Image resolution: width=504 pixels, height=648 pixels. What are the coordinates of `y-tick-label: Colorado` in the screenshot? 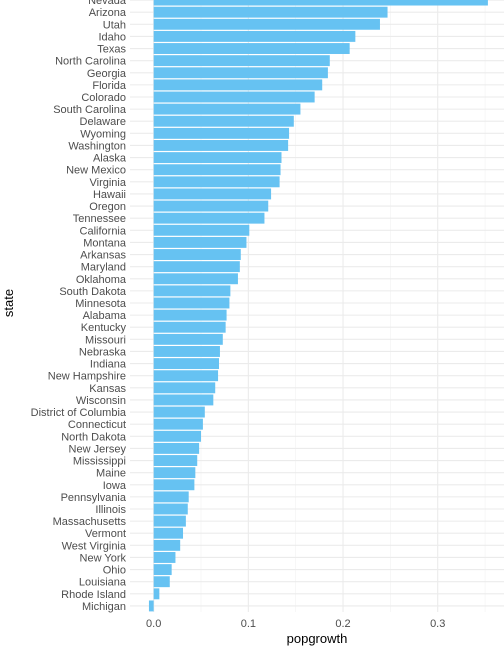 It's located at (103, 98).